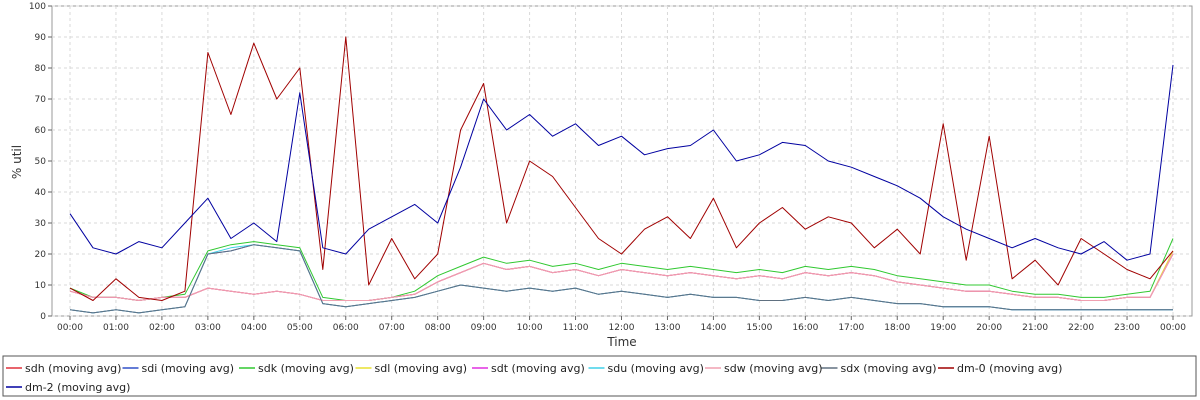  I want to click on y-tick-label: 20, so click(41, 255).